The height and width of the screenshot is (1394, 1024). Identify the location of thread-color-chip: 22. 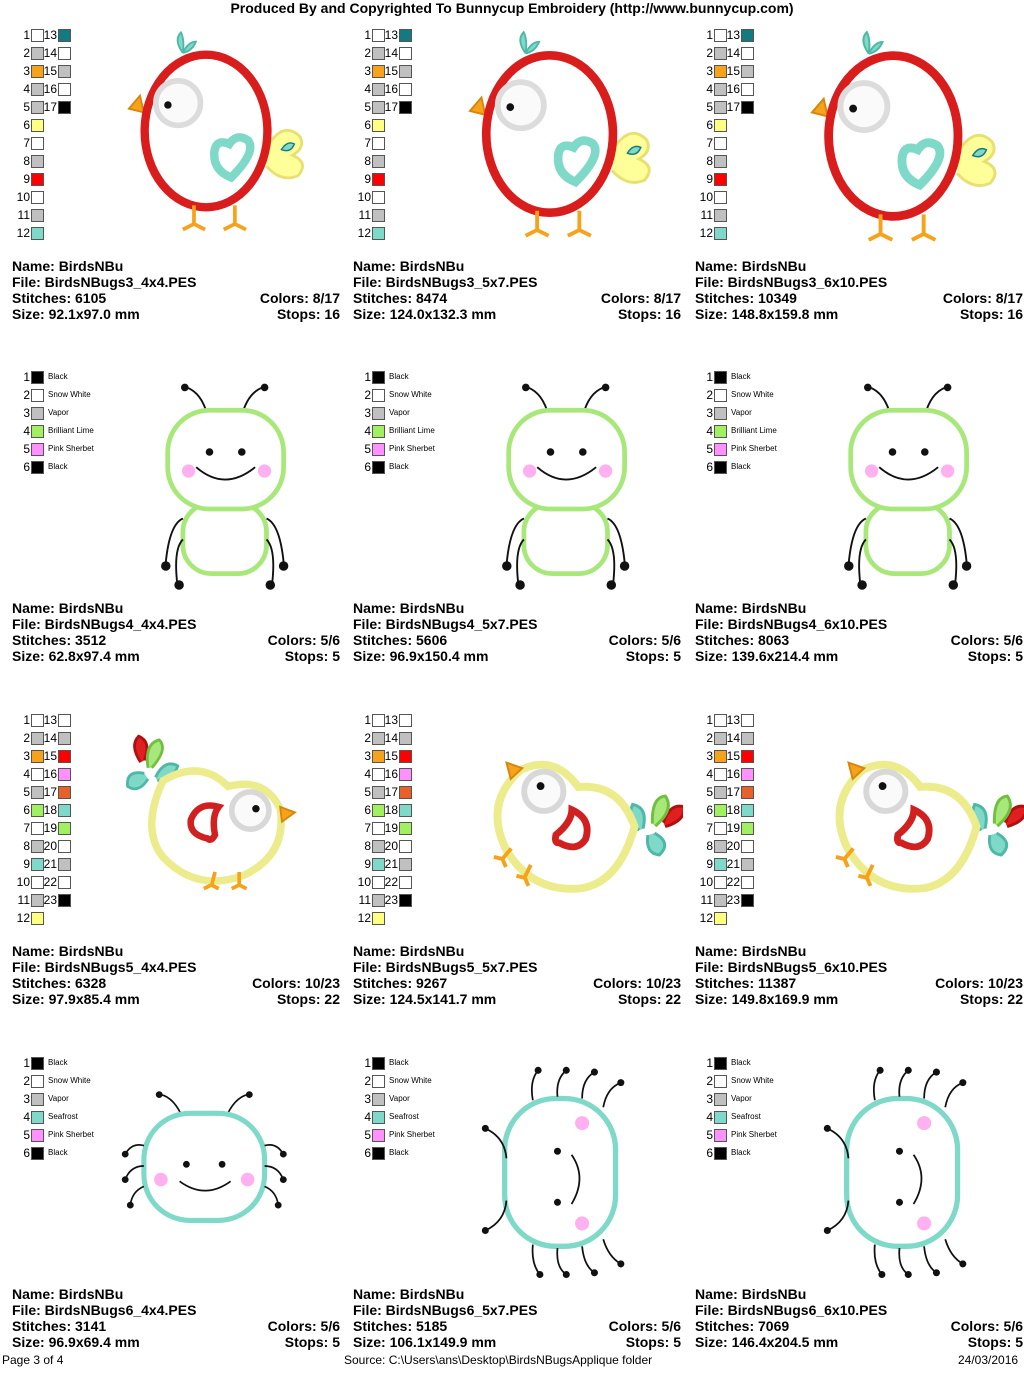
(740, 882).